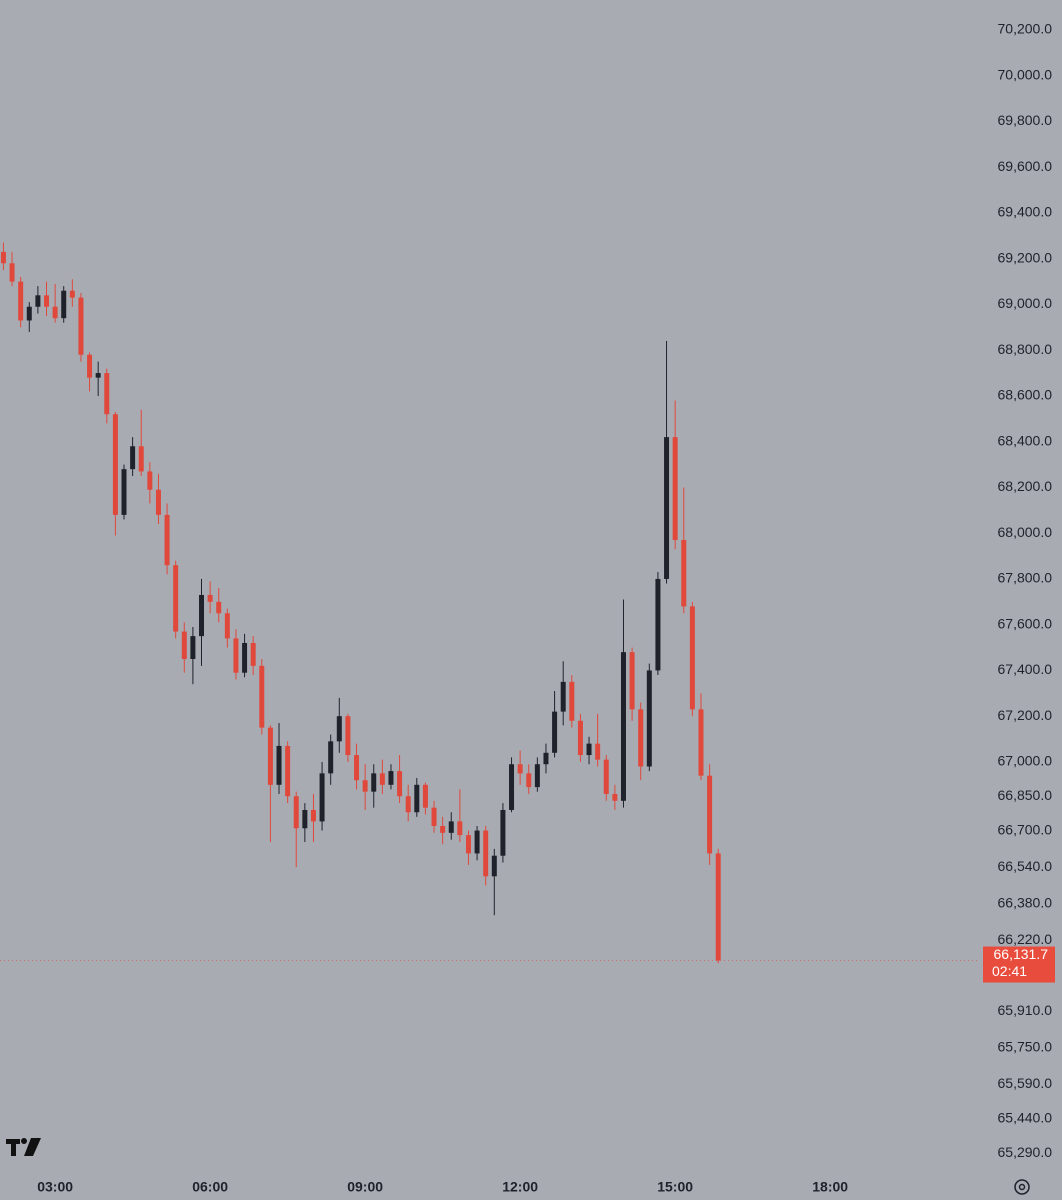 The image size is (1062, 1200). Describe the element at coordinates (1025, 349) in the screenshot. I see `y-tick-label: 68,800.0` at that location.